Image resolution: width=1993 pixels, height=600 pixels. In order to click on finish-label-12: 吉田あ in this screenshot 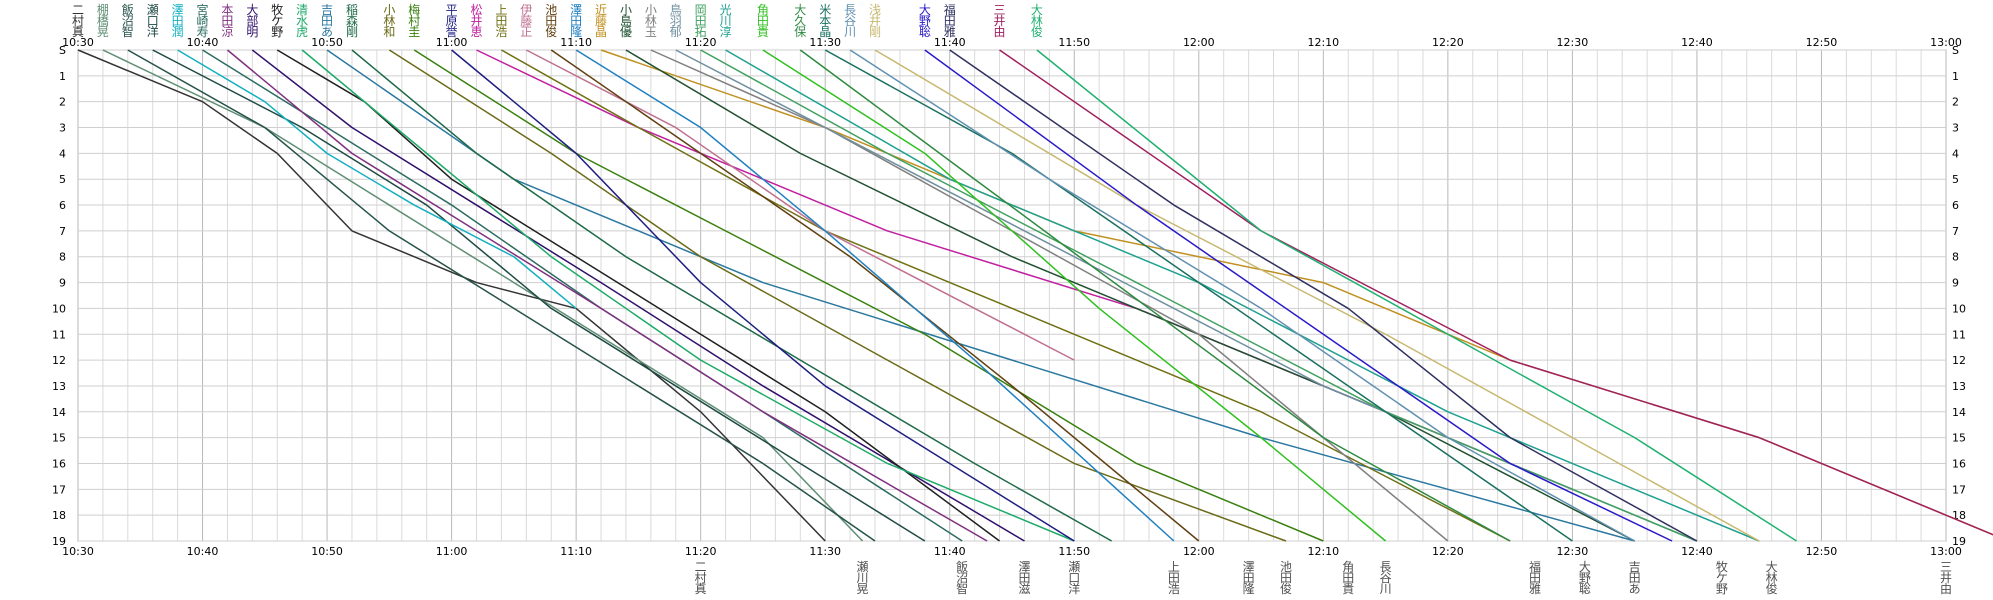, I will do `click(1635, 578)`.